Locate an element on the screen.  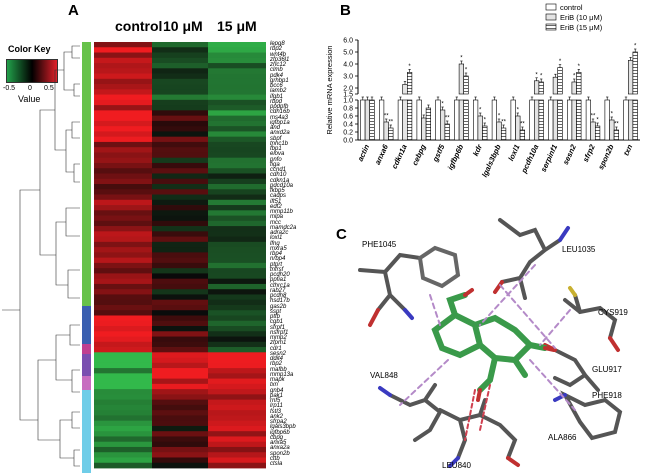
gene-label: mamdc2a is located at coordinates (283, 227).